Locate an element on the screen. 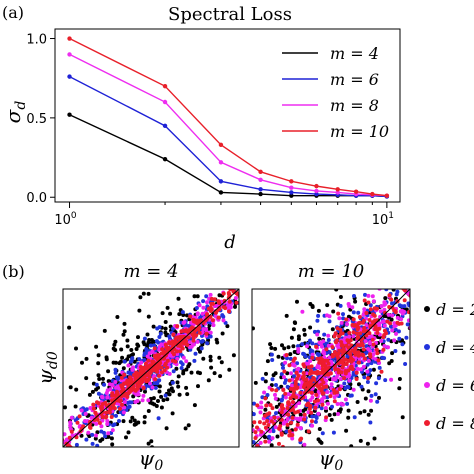  chart-b-legend: d = 2 d = 4 d = 6 d = 8 is located at coordinates (449, 366).